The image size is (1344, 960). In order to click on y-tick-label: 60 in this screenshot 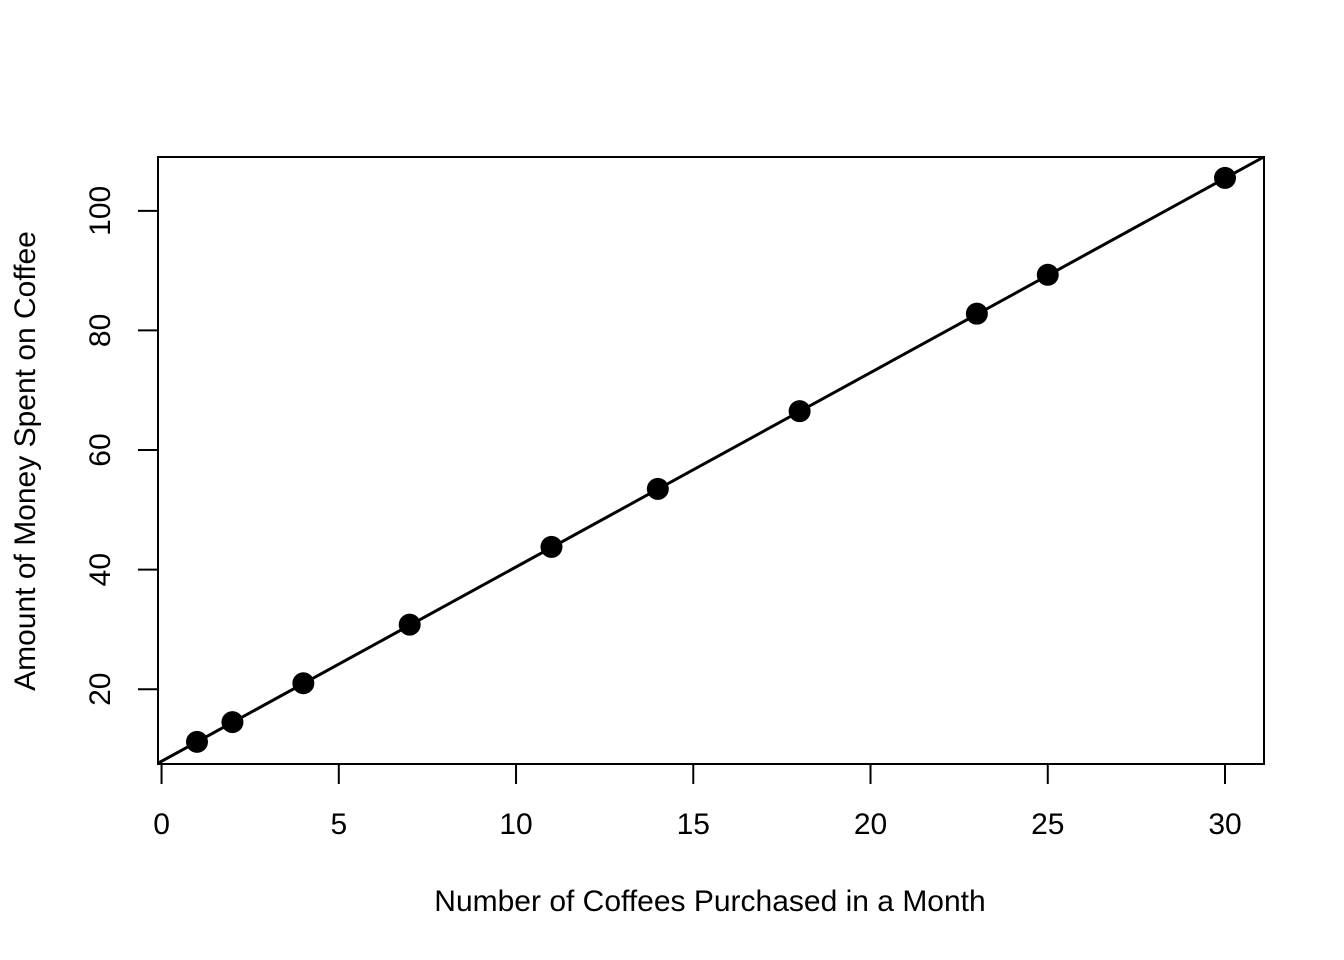, I will do `click(100, 449)`.